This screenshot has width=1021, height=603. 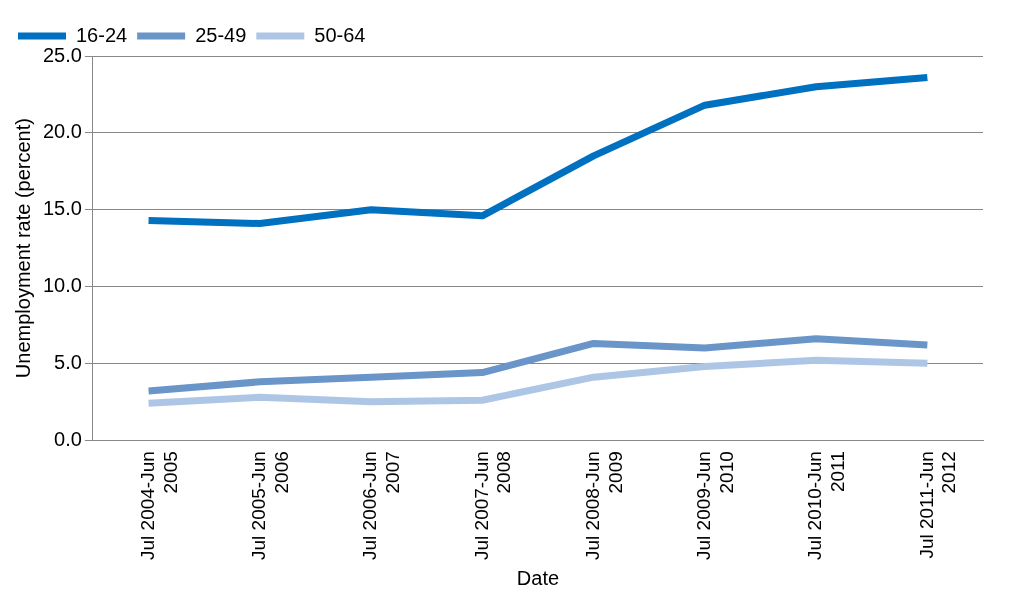 I want to click on y-tick-label: 20.0, so click(x=62, y=131).